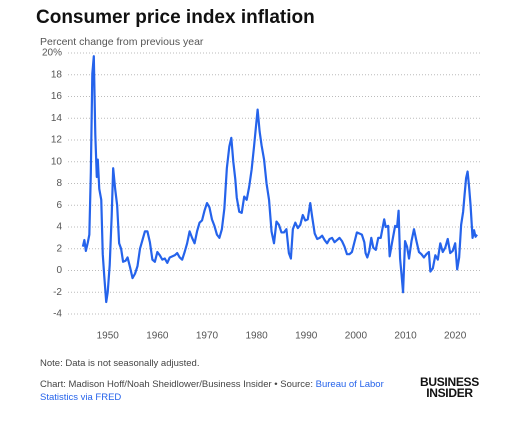  What do you see at coordinates (57, 314) in the screenshot?
I see `y-tick-label: -4` at bounding box center [57, 314].